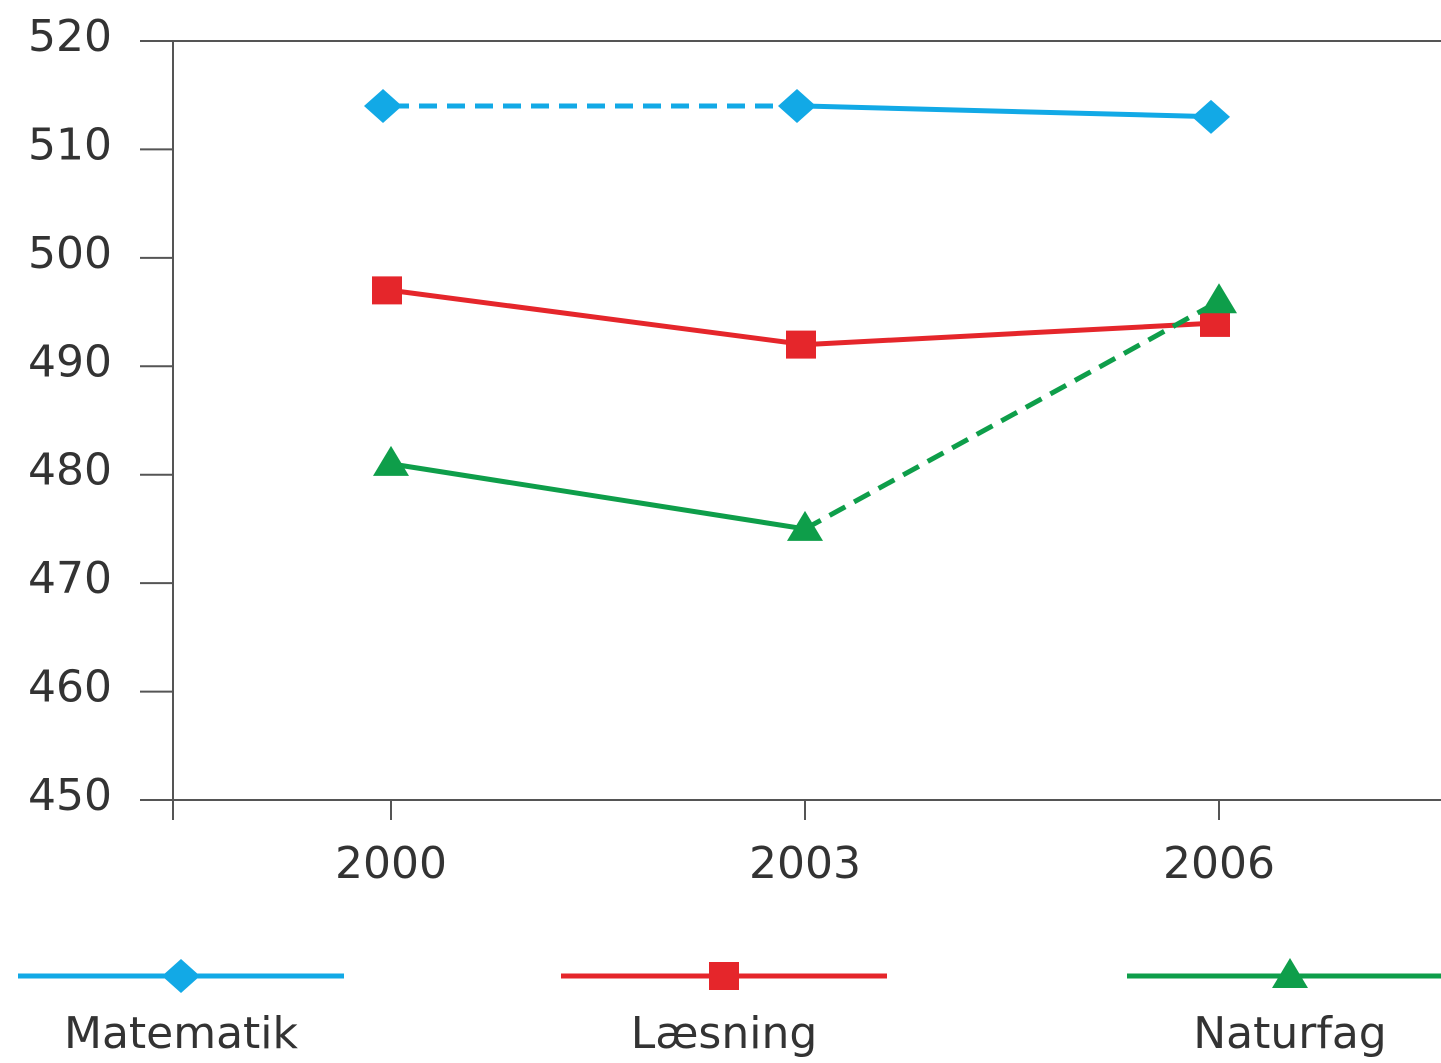 The width and height of the screenshot is (1441, 1063). I want to click on x-tick-label: 2000, so click(391, 863).